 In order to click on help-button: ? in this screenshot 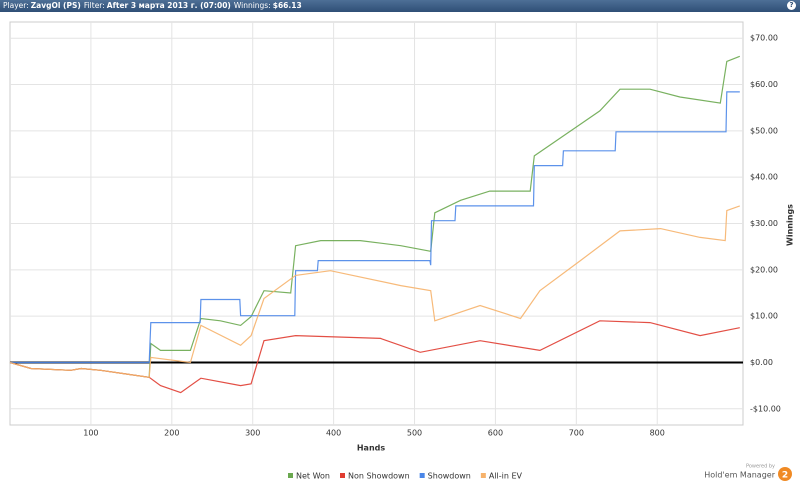, I will do `click(791, 5)`.